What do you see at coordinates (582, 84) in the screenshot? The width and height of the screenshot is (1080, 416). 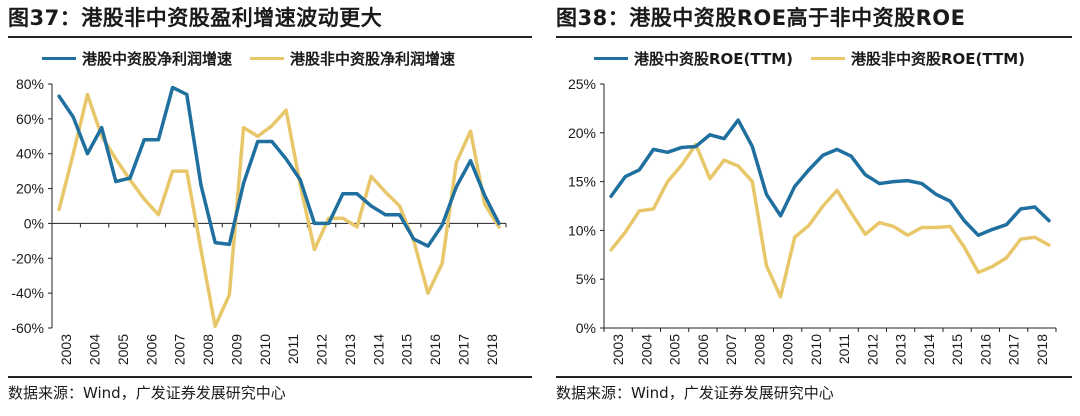 I see `y-tick-label-right: 25%` at bounding box center [582, 84].